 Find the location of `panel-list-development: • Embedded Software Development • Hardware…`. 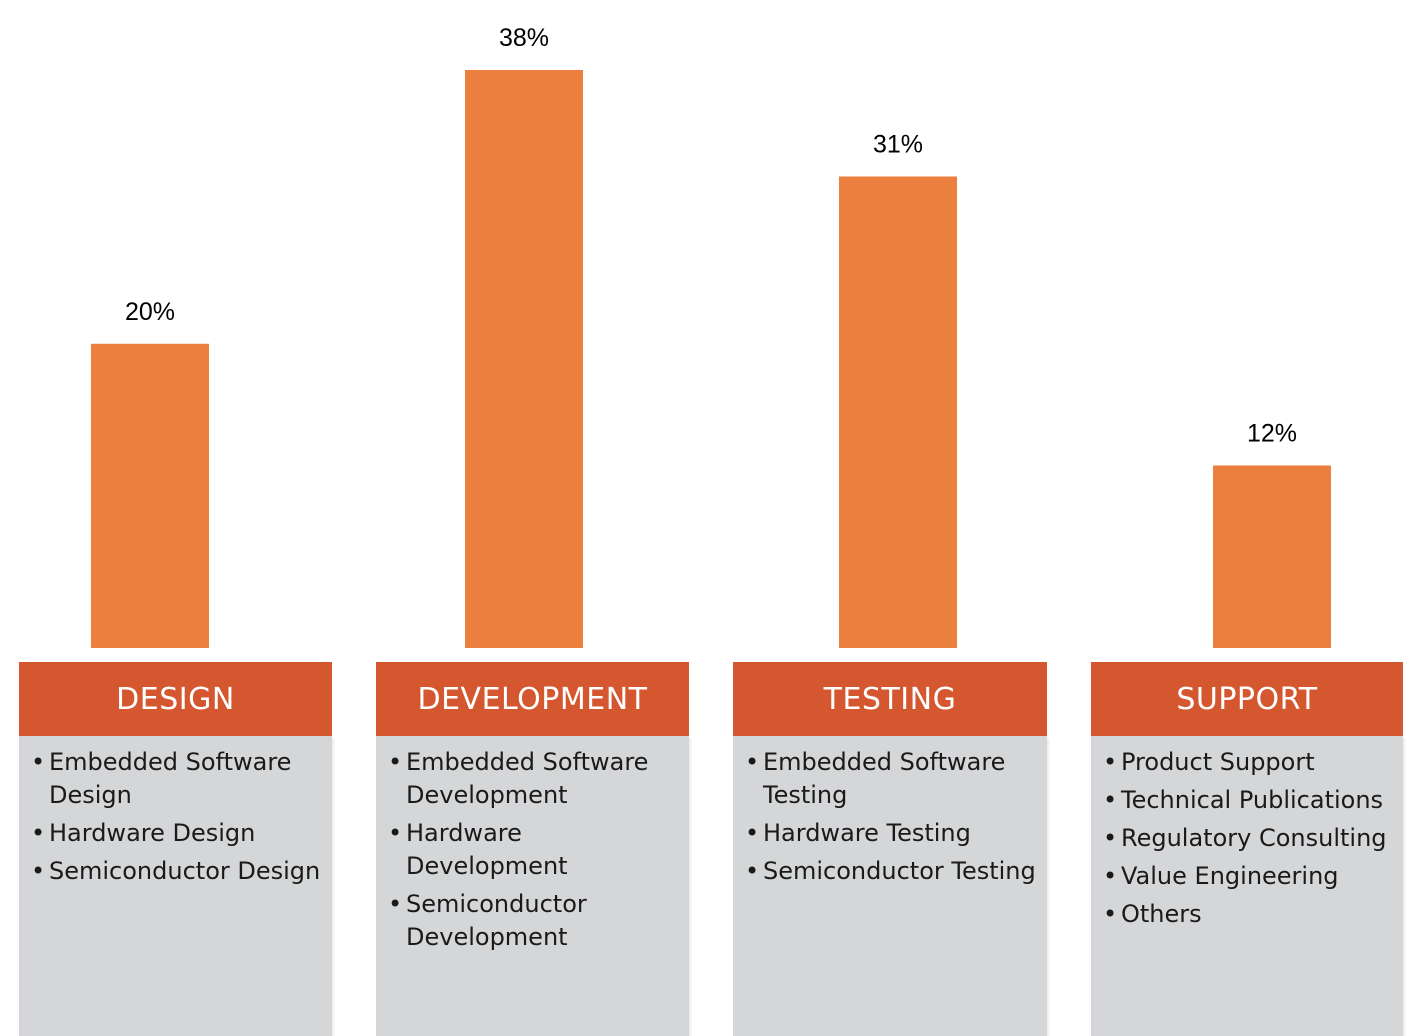

panel-list-development: • Embedded Software Development • Hardware… is located at coordinates (534, 850).